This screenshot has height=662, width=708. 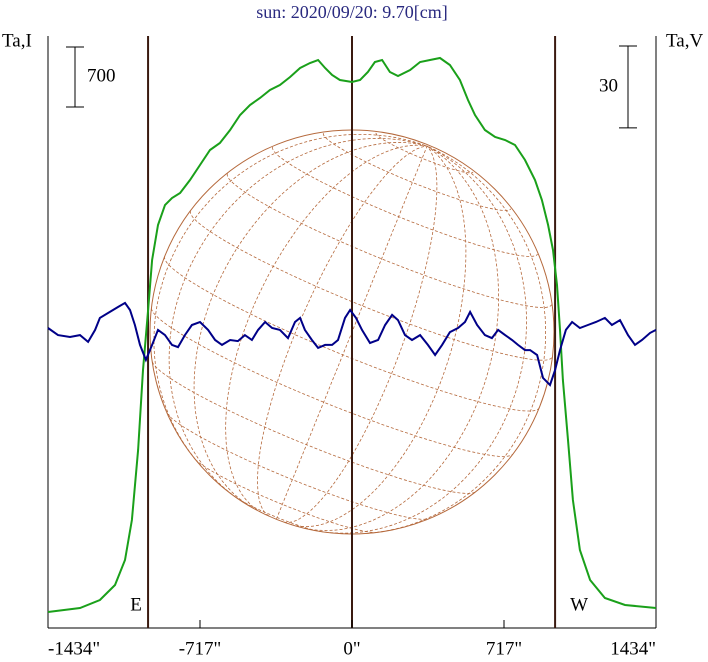 What do you see at coordinates (136, 604) in the screenshot?
I see `limb-label: E` at bounding box center [136, 604].